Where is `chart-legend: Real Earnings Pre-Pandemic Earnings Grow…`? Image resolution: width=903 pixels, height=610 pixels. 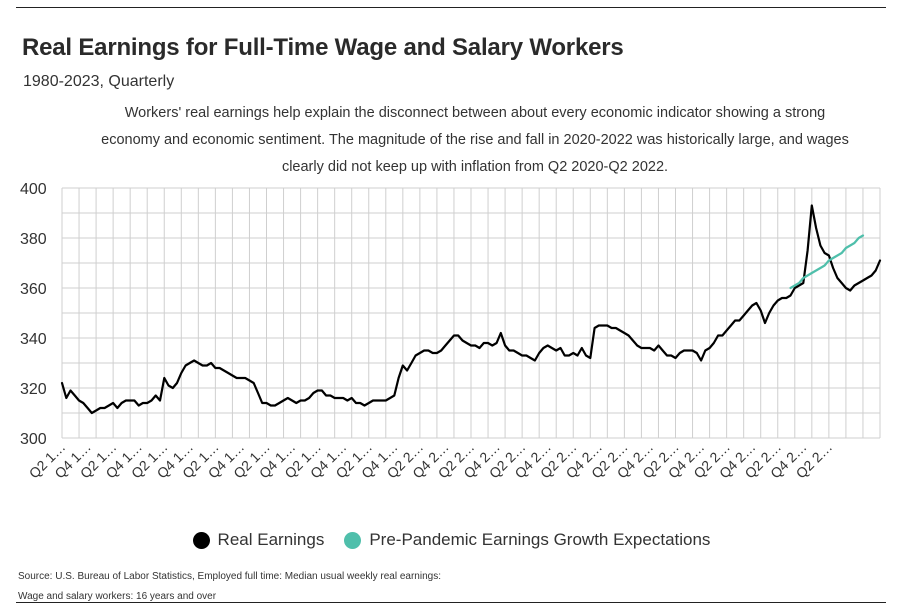
chart-legend: Real Earnings Pre-Pandemic Earnings Grow… is located at coordinates (451, 540).